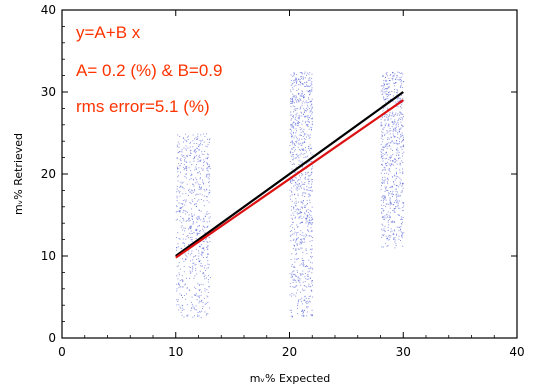 This screenshot has width=548, height=389. Describe the element at coordinates (48, 256) in the screenshot. I see `y-tick-label-1: 10` at that location.